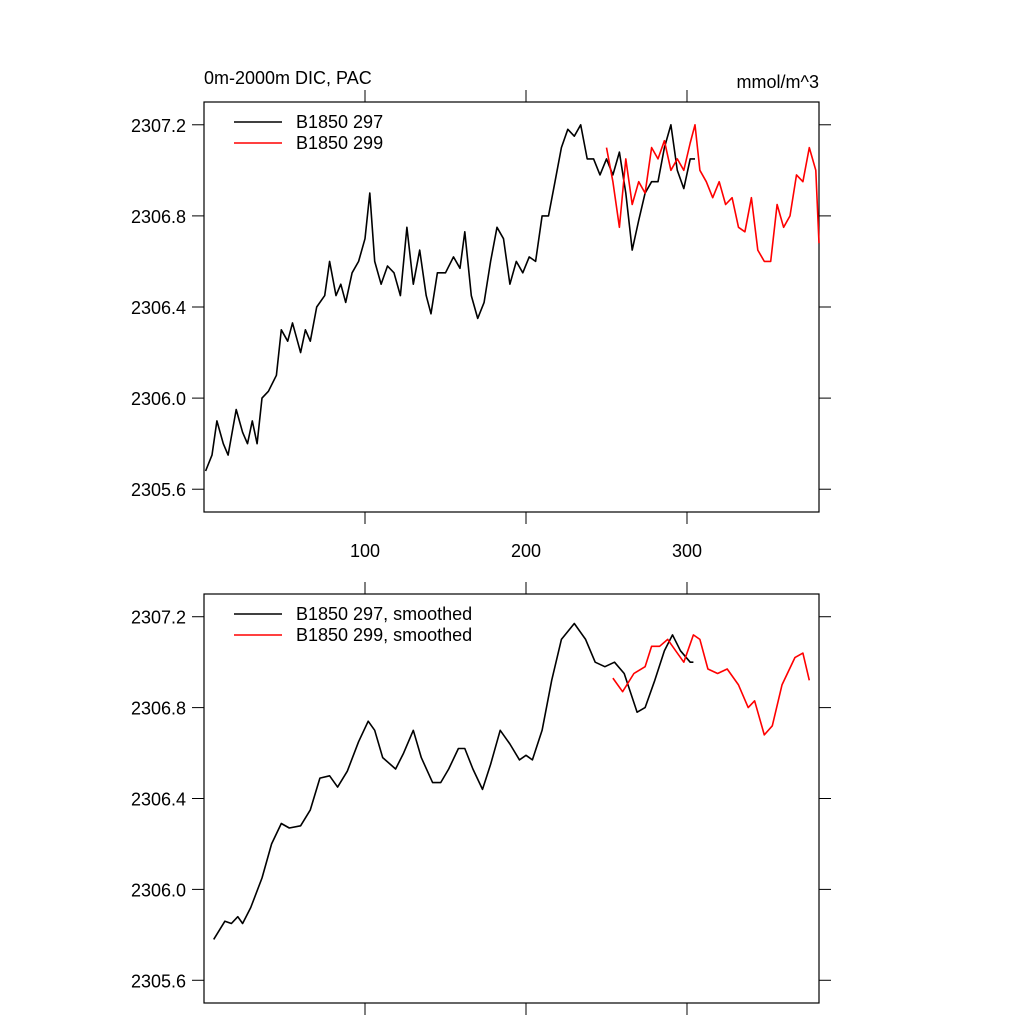 This screenshot has width=1024, height=1029. What do you see at coordinates (778, 82) in the screenshot?
I see `units-label: mmol/m^3` at bounding box center [778, 82].